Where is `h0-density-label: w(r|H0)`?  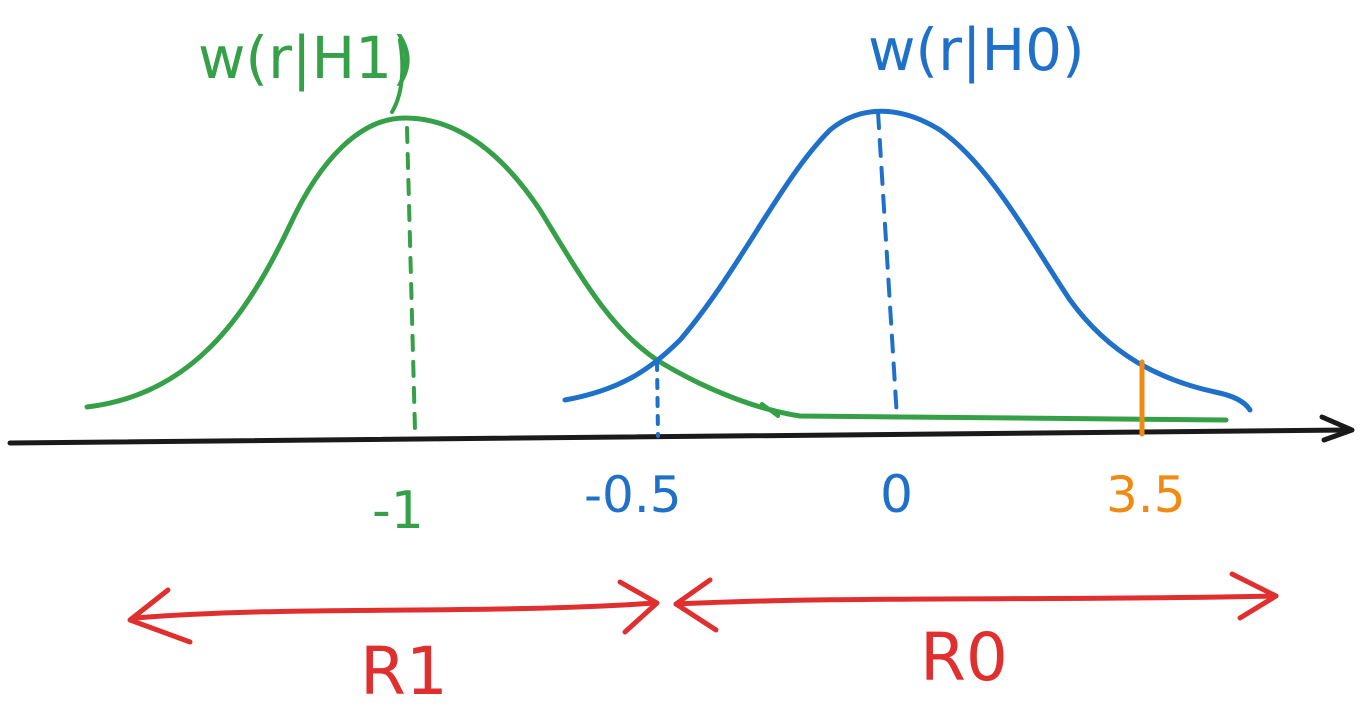
h0-density-label: w(r|H0) is located at coordinates (976, 50).